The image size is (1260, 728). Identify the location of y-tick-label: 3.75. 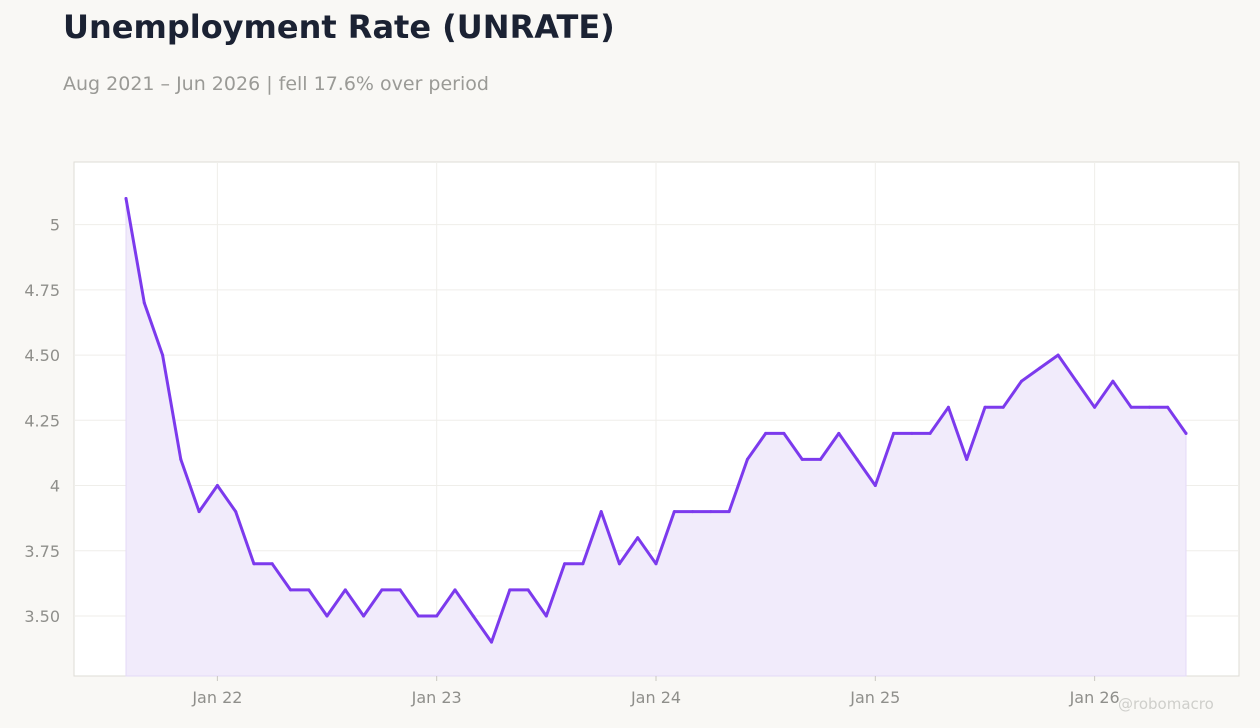
(42, 551).